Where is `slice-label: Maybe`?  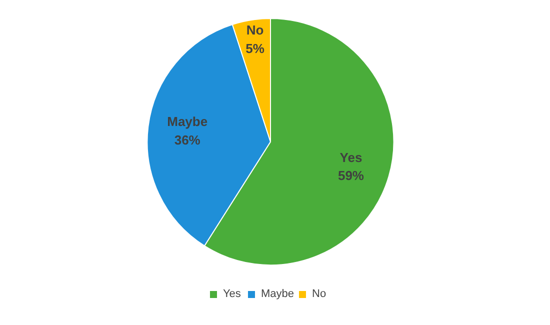
slice-label: Maybe is located at coordinates (187, 122).